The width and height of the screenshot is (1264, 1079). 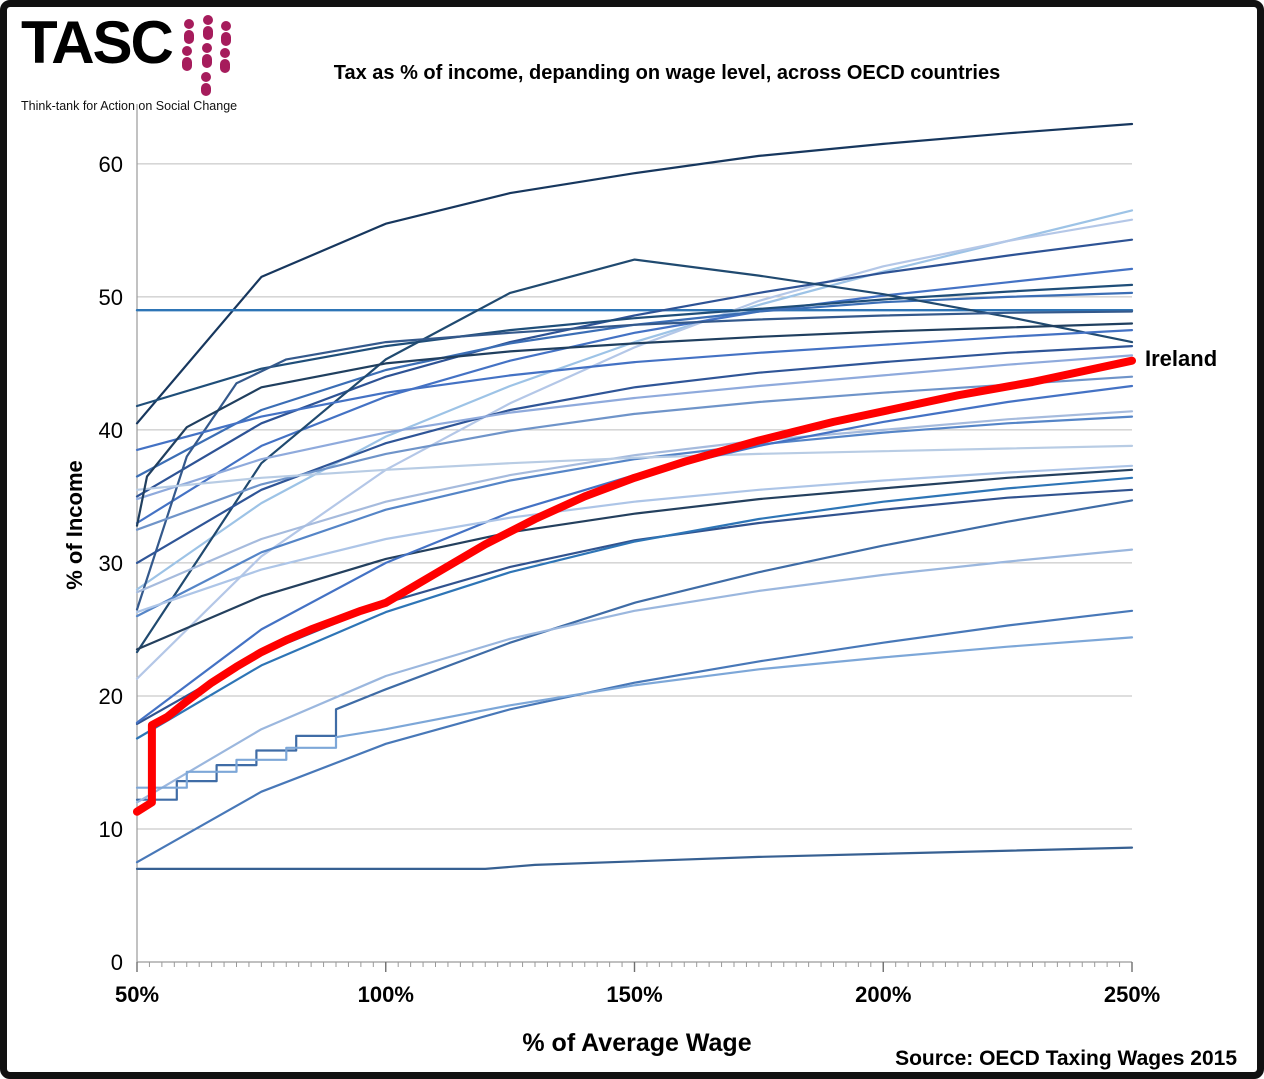 I want to click on x-tick-label: 200%, so click(x=883, y=994).